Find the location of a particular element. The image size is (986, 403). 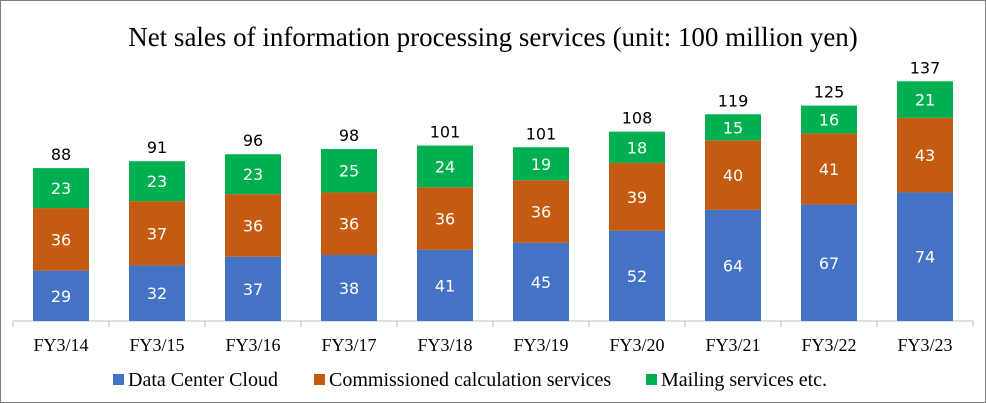

bar-segment-2-FY3/21 is located at coordinates (733, 175).